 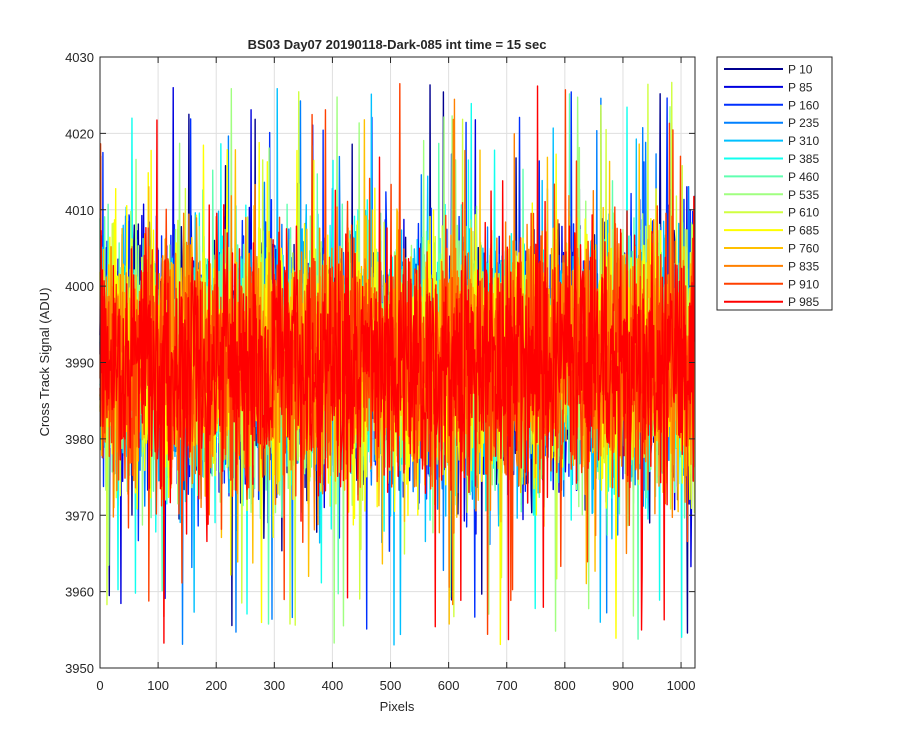 What do you see at coordinates (79, 363) in the screenshot?
I see `y-tick-label: 3990` at bounding box center [79, 363].